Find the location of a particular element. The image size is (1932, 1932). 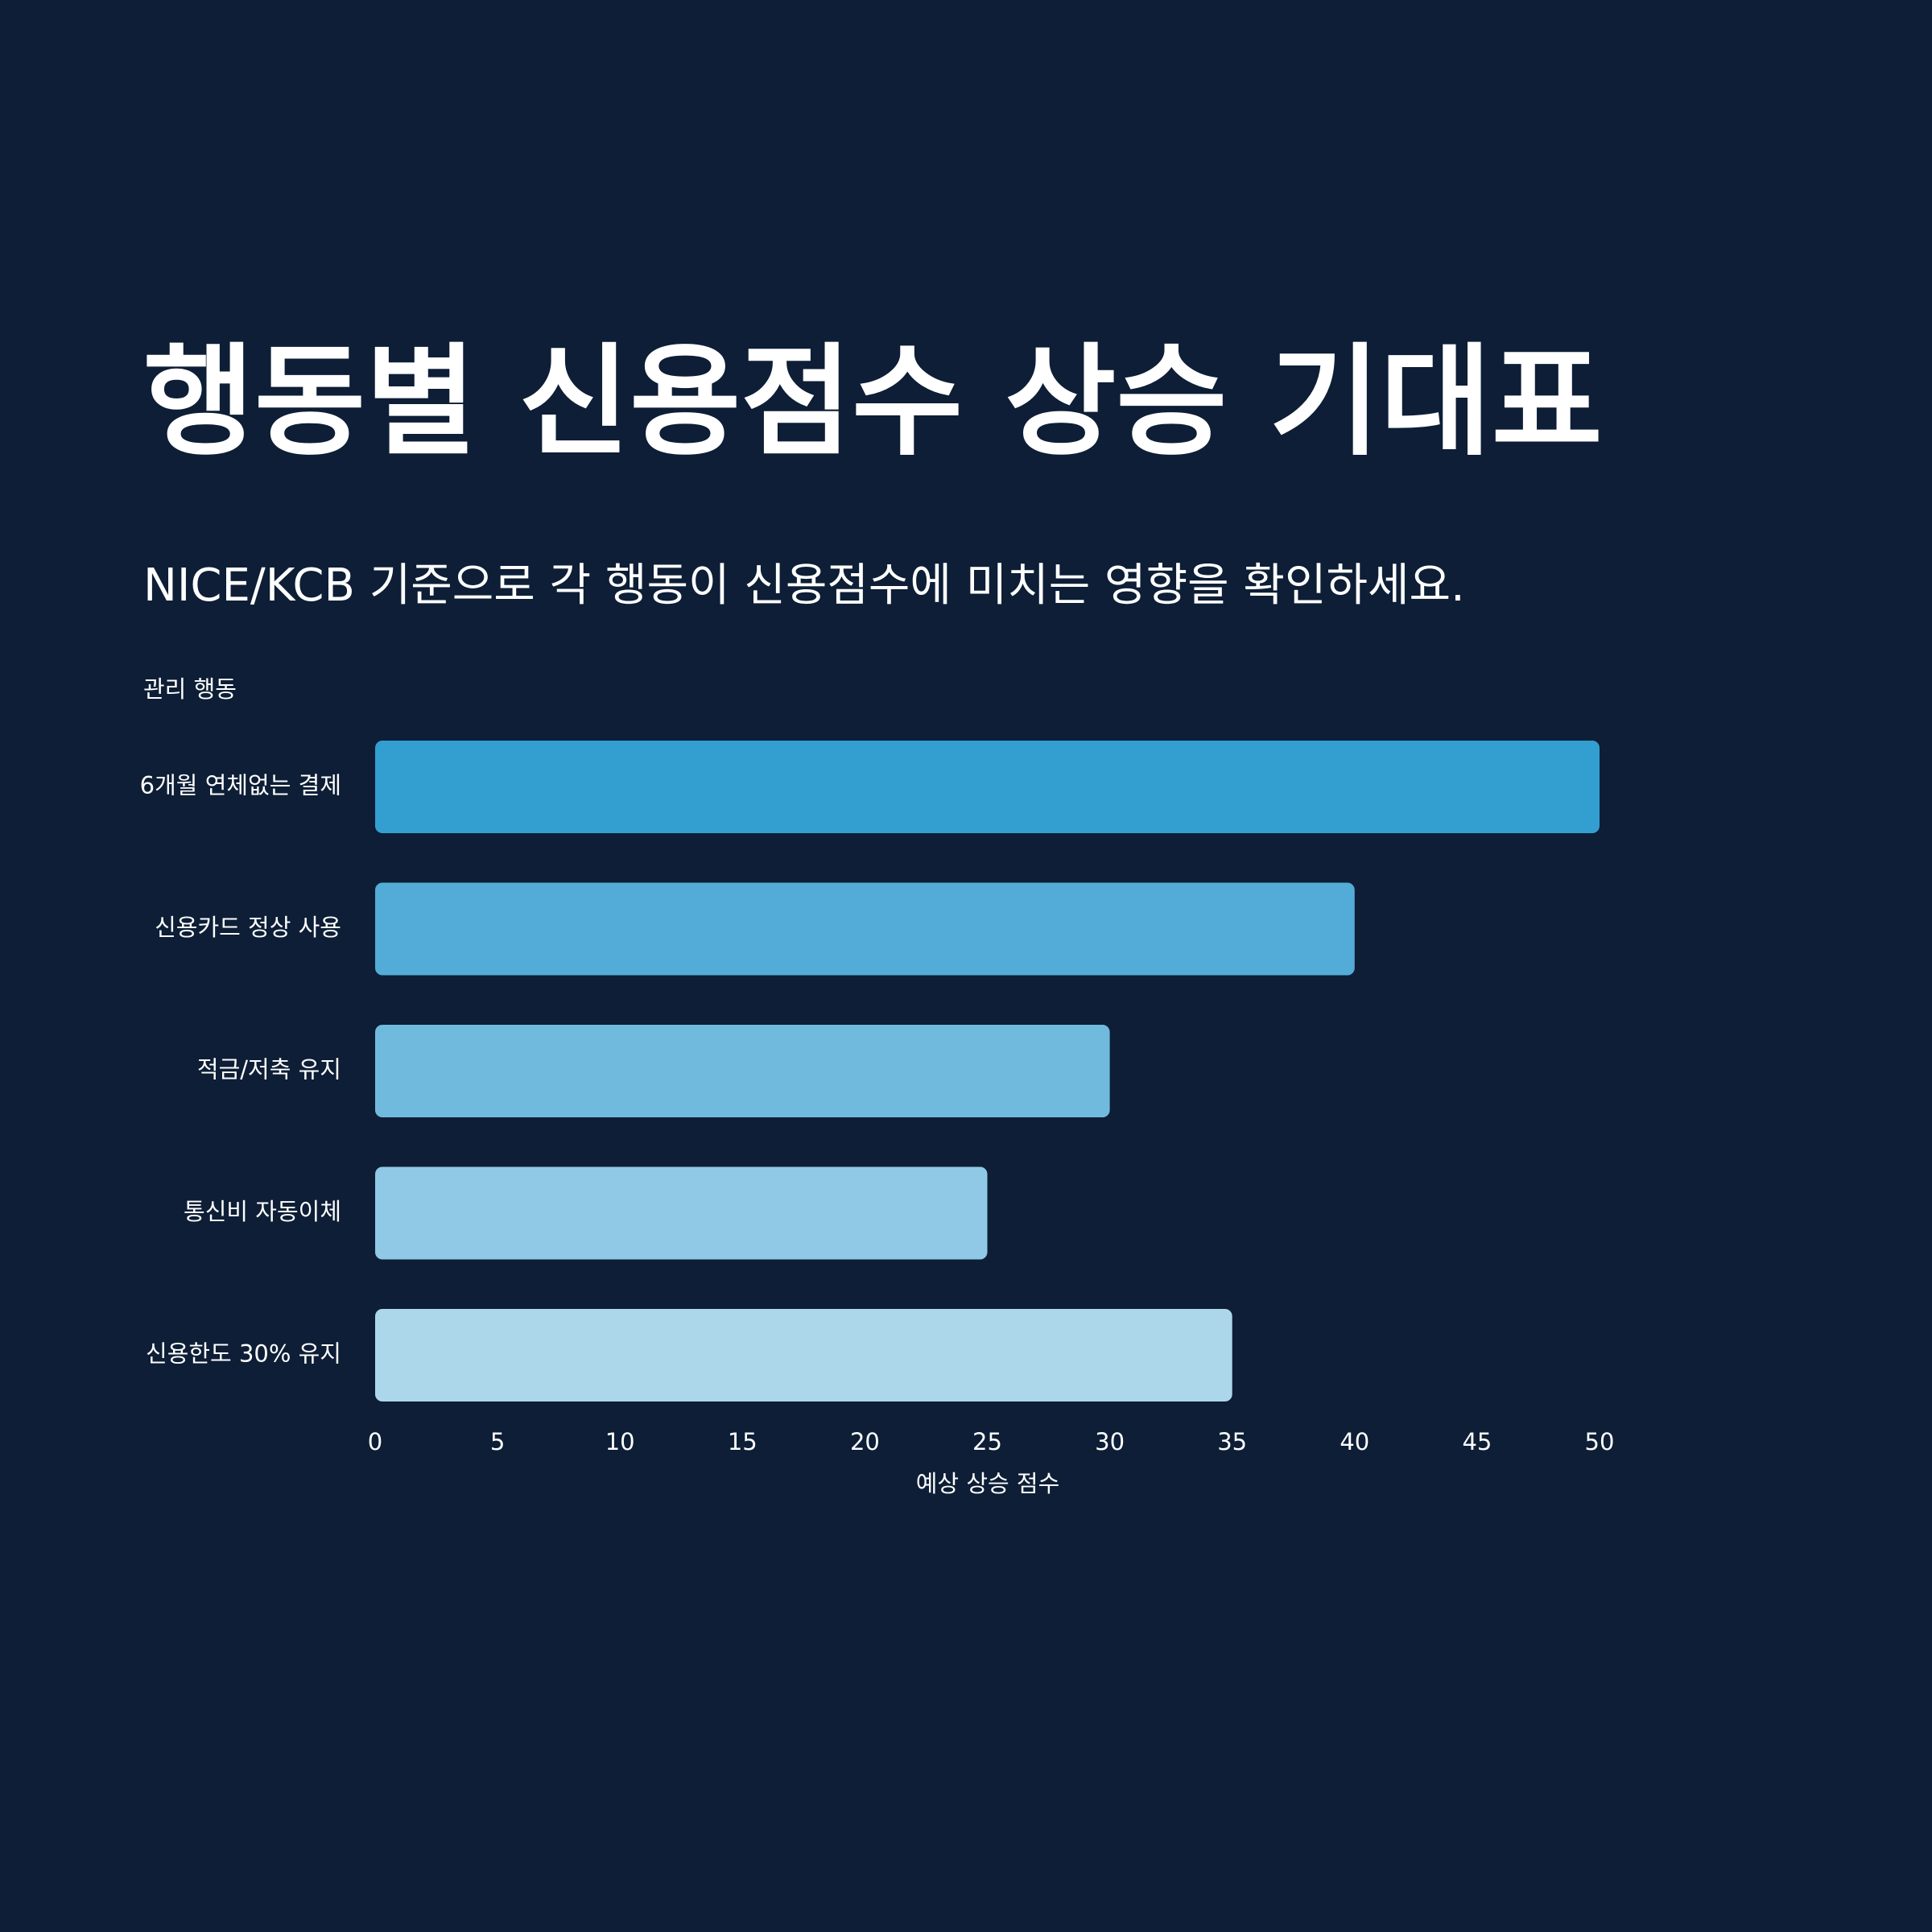

x-tick-label-45: 45 is located at coordinates (1477, 1441).